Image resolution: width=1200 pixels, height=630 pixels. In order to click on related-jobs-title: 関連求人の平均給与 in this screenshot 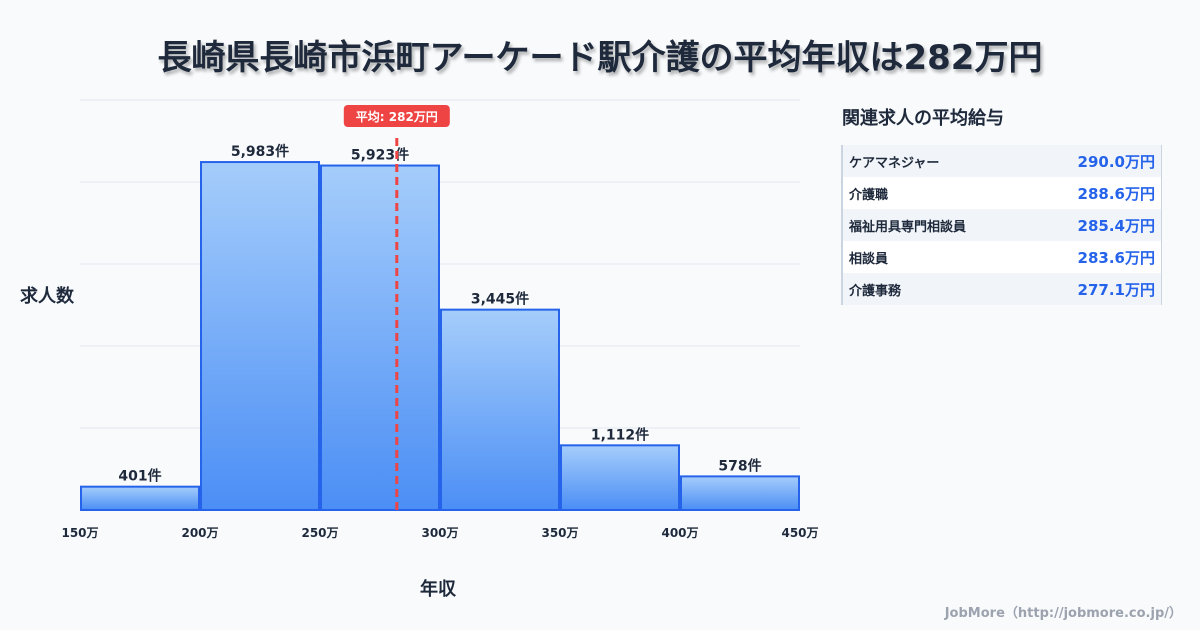, I will do `click(923, 118)`.